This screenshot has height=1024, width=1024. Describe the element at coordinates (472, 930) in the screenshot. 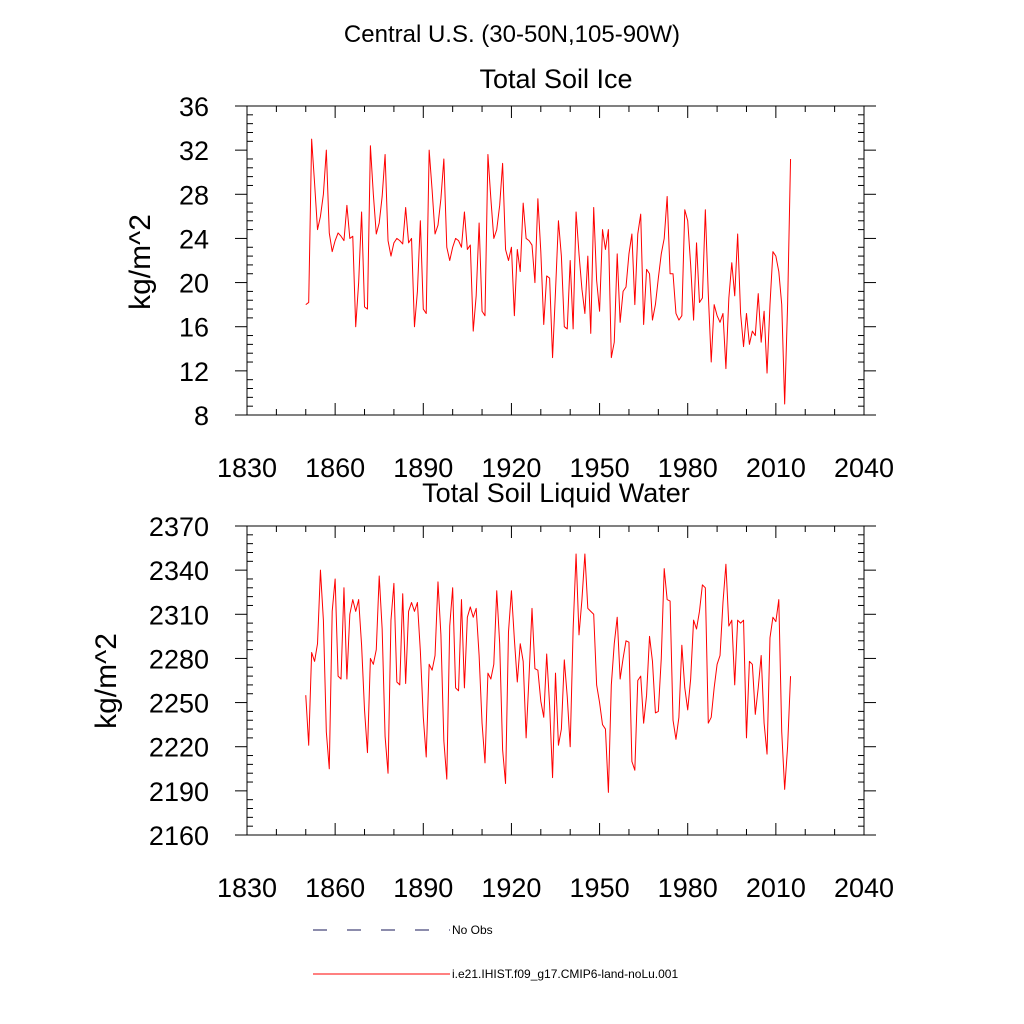

I see `legend-obs-label: No Obs` at that location.